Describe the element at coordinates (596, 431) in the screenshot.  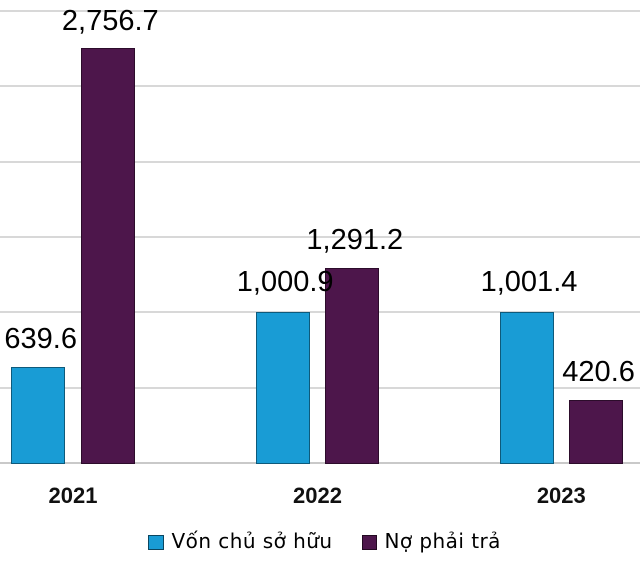
I see `bar-2023-series1` at that location.